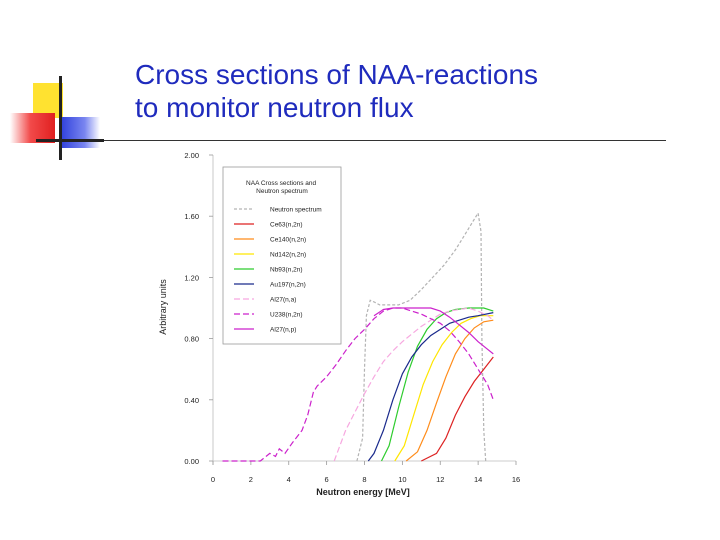 The height and width of the screenshot is (540, 720). What do you see at coordinates (70, 140) in the screenshot?
I see `title-underline-accent` at bounding box center [70, 140].